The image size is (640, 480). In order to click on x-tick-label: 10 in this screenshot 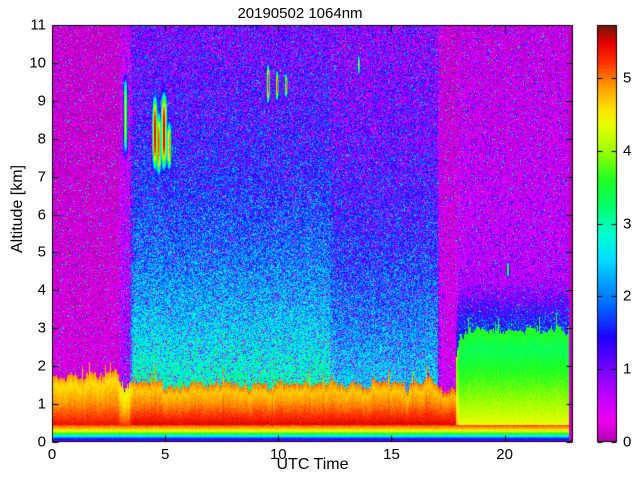, I will do `click(278, 454)`.